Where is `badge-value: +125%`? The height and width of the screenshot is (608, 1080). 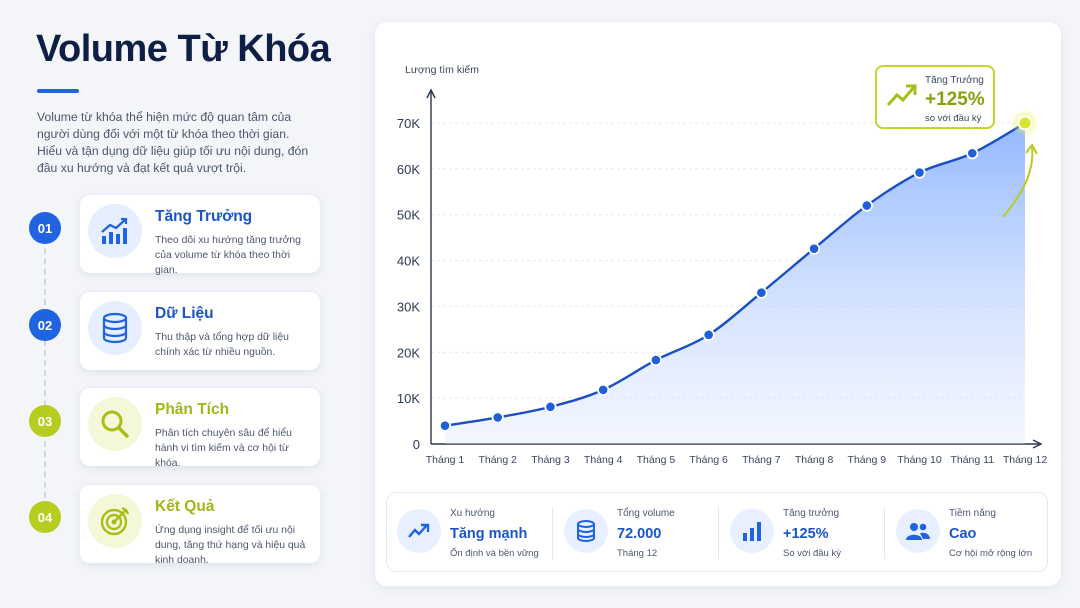 badge-value: +125% is located at coordinates (955, 99).